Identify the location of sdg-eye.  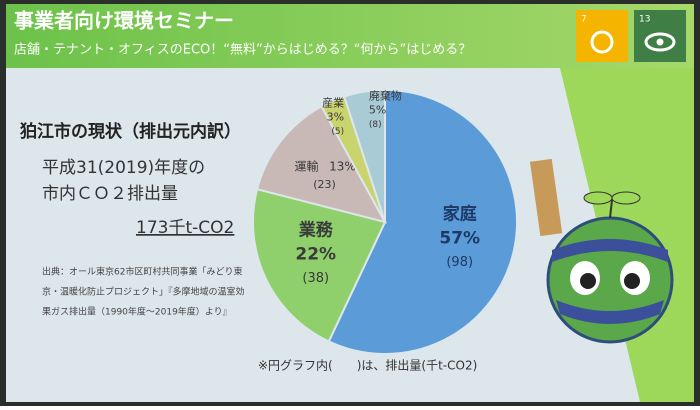
(660, 42).